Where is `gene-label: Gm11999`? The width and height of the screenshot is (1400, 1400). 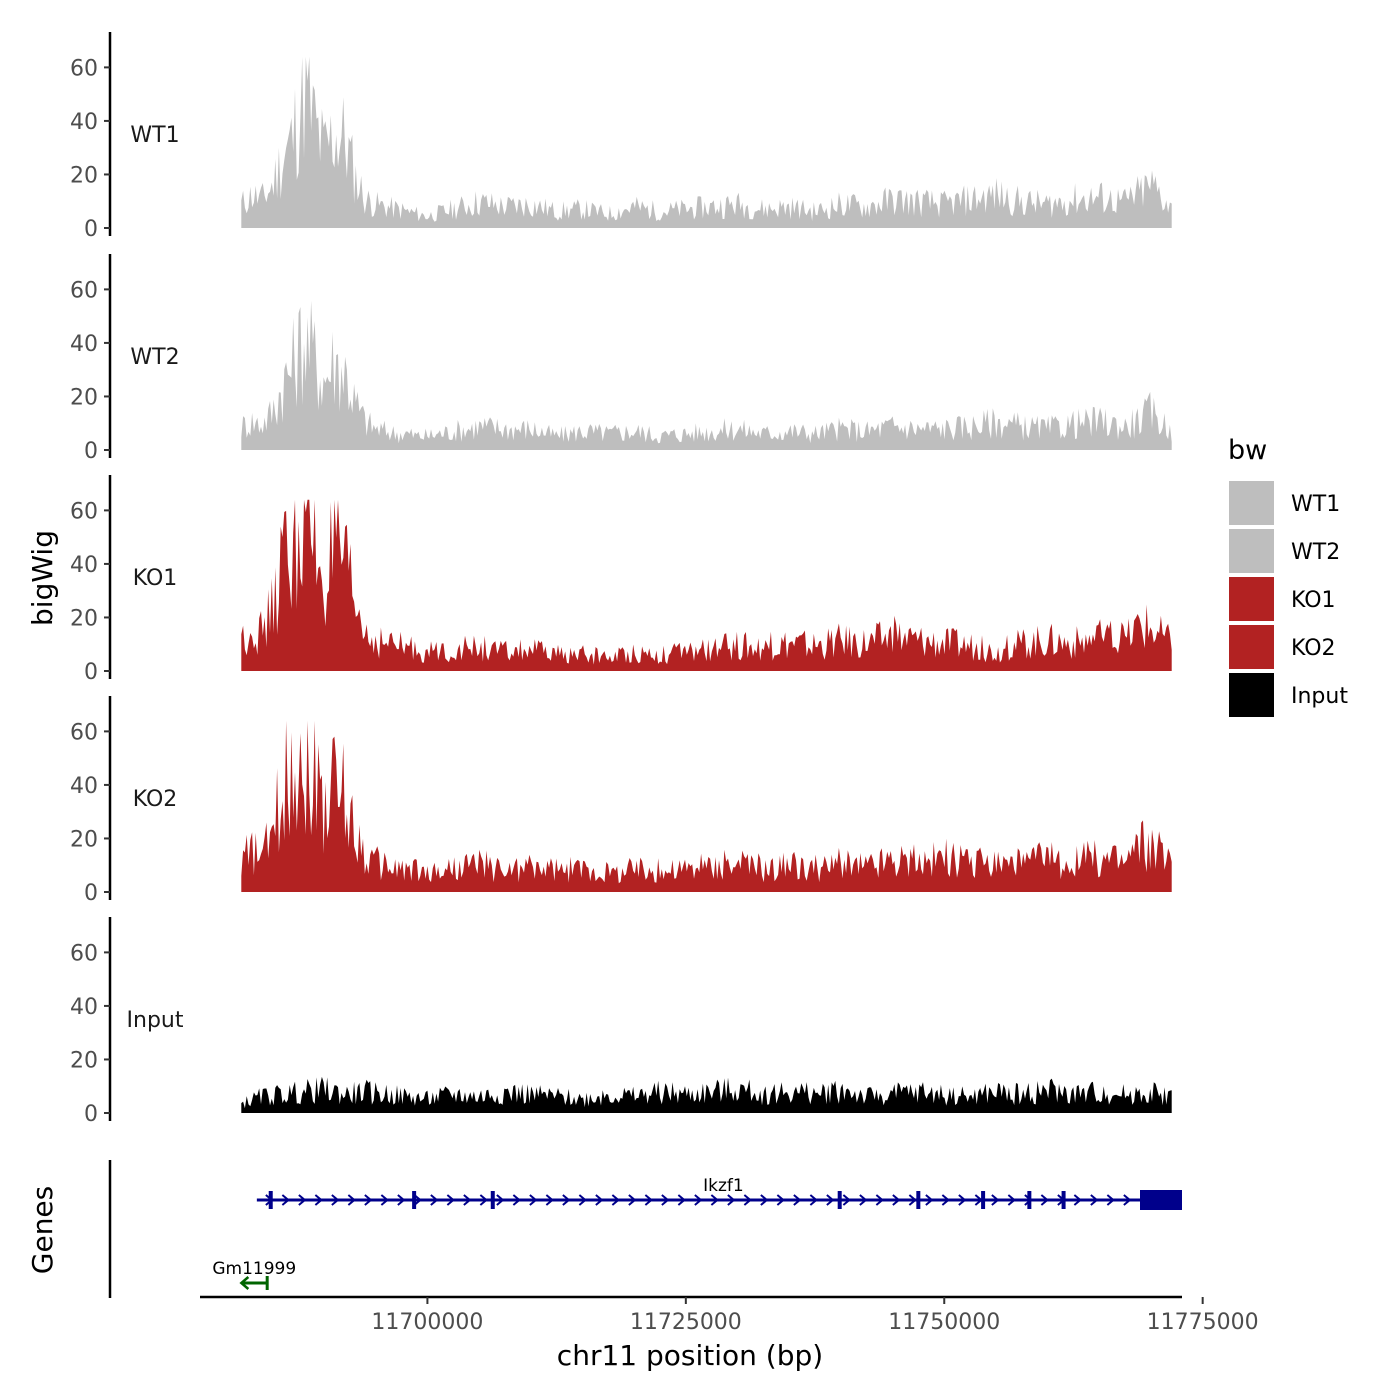
gene-label: Gm11999 is located at coordinates (254, 1269).